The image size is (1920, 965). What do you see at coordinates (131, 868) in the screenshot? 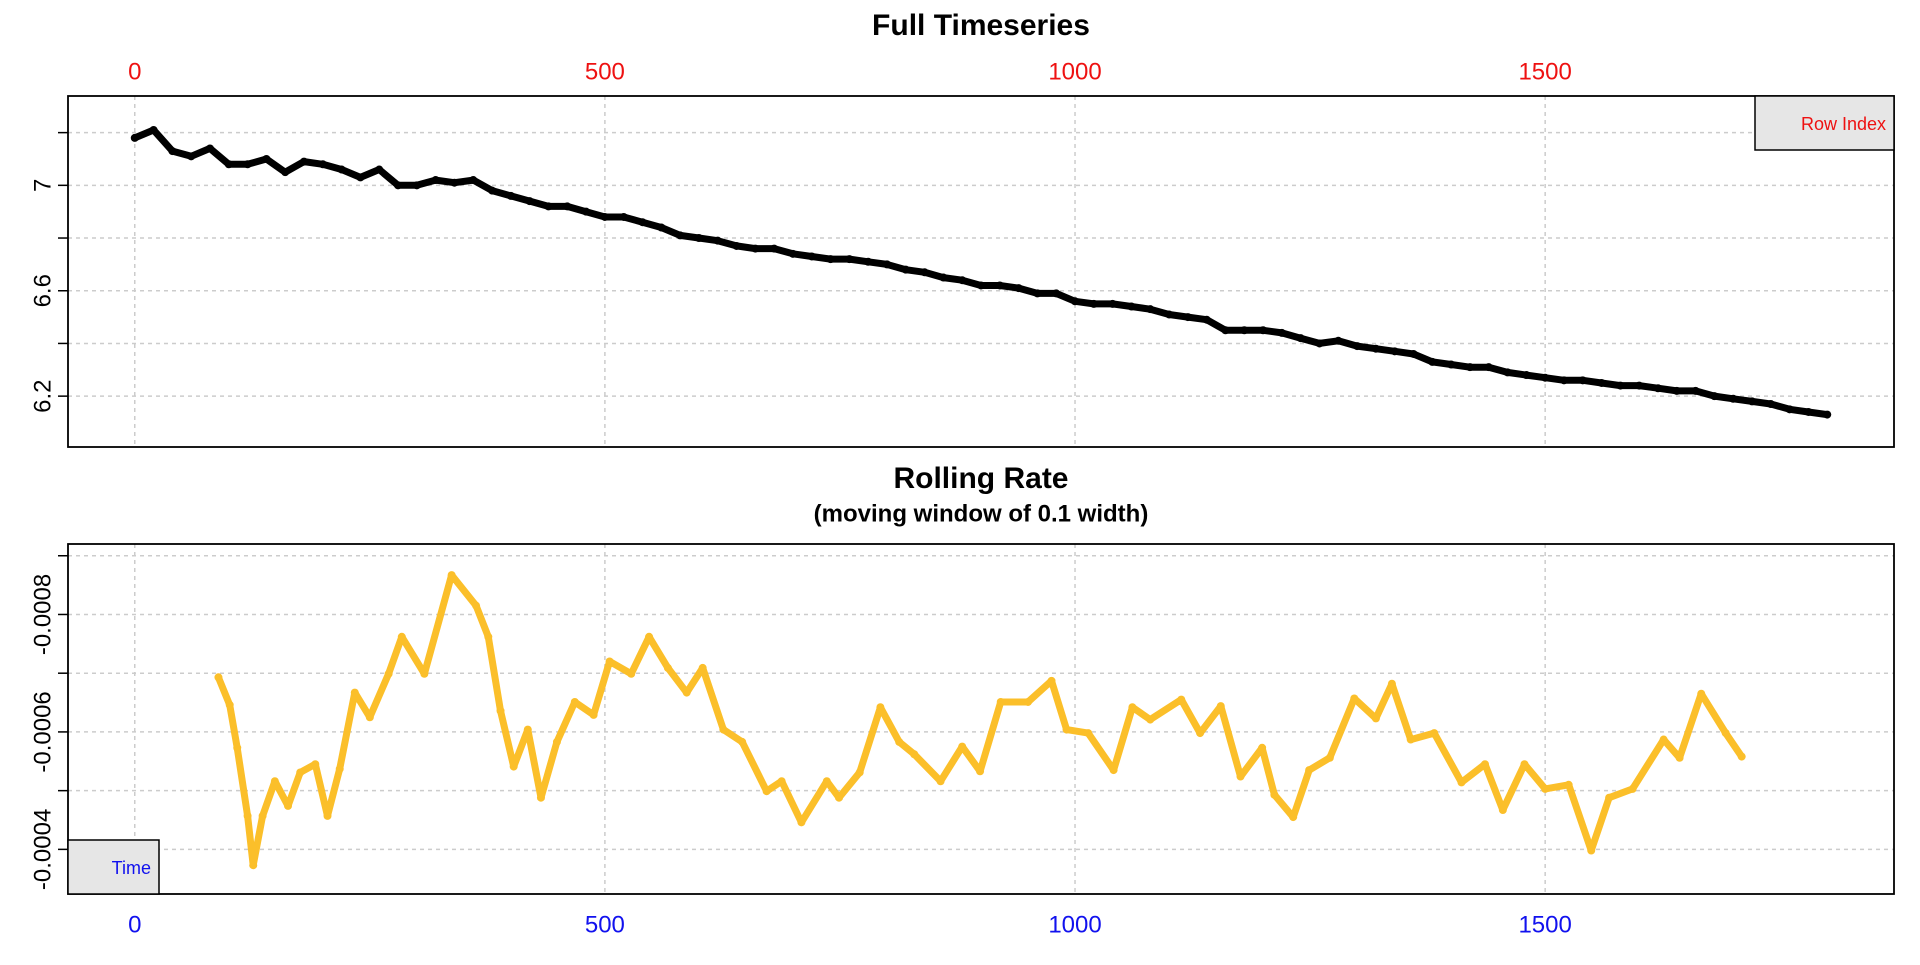
I see `legend-label: Time` at bounding box center [131, 868].